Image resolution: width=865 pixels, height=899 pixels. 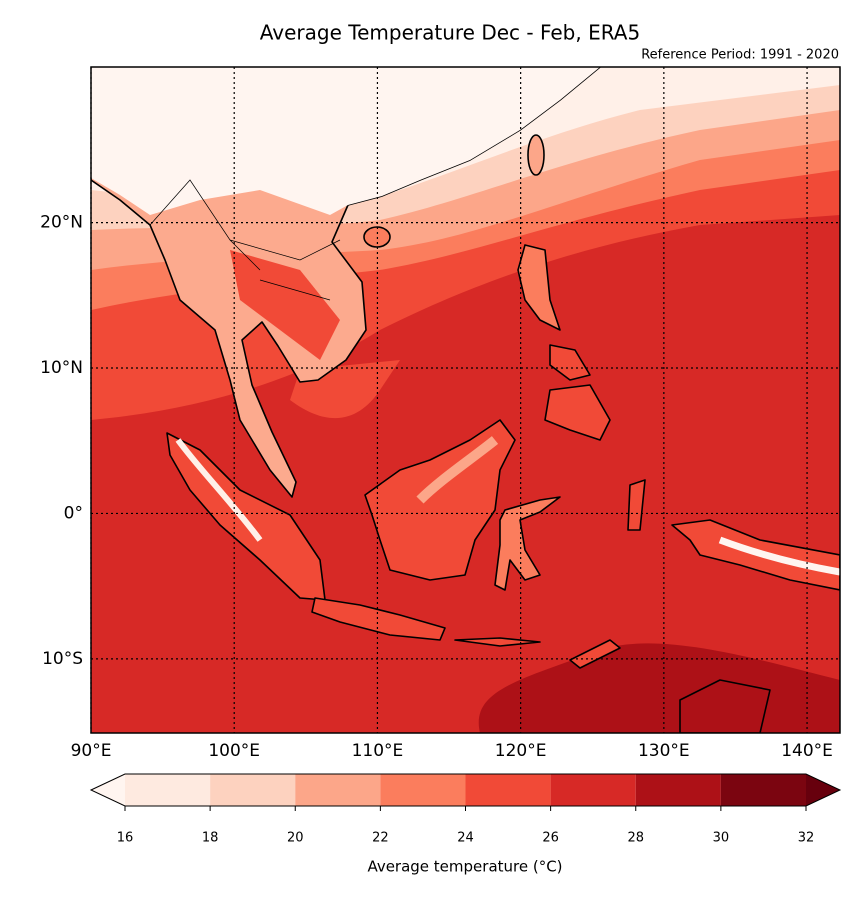 What do you see at coordinates (806, 838) in the screenshot?
I see `colorbar-tick-label: 32` at bounding box center [806, 838].